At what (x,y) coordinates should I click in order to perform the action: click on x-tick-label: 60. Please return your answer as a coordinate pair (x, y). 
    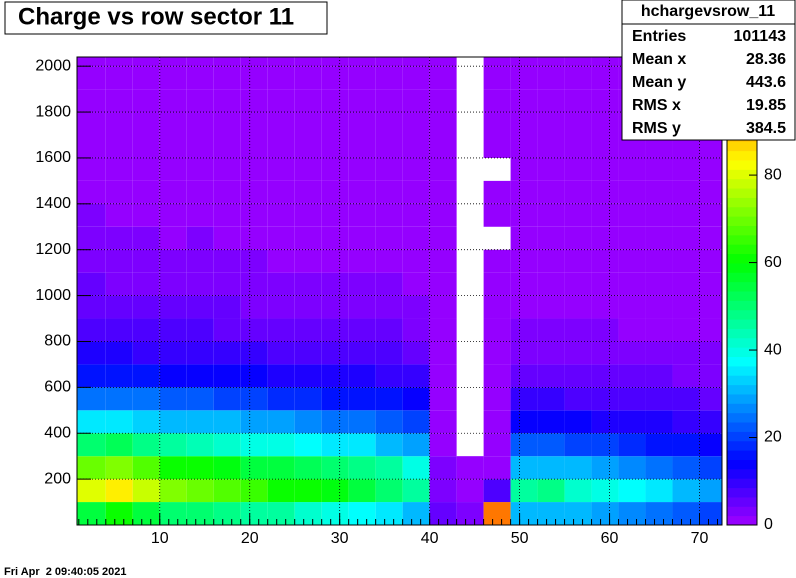
    Looking at the image, I should click on (610, 538).